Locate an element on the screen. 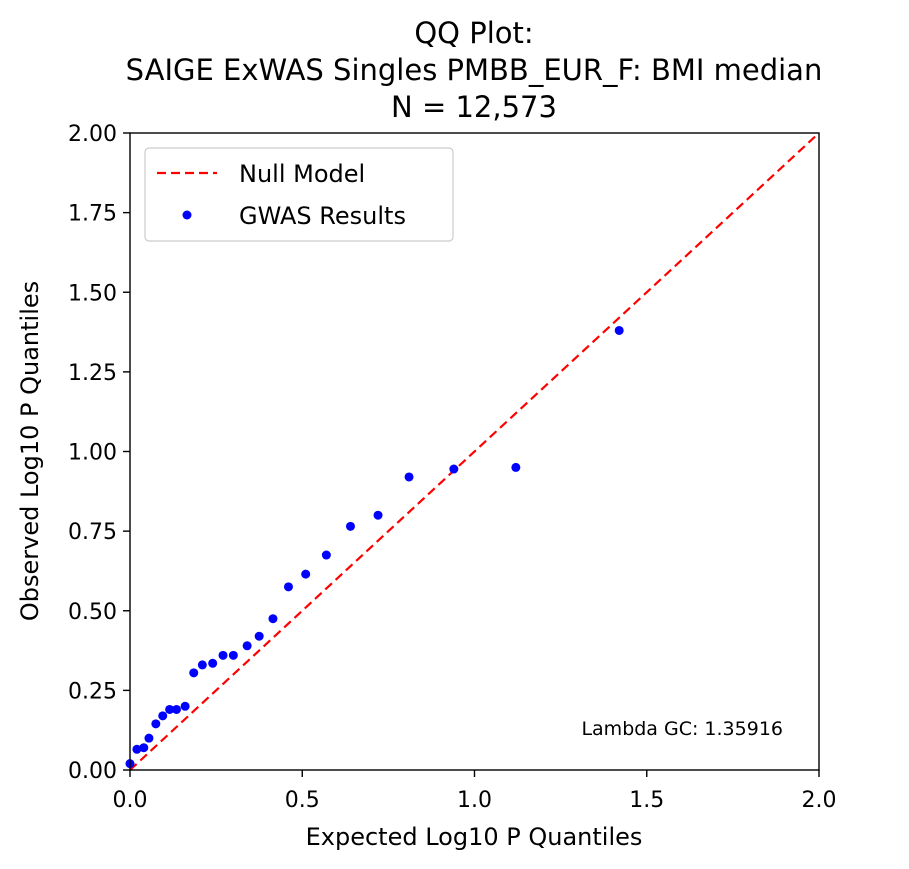  legend-null-model-label: Null Model is located at coordinates (302, 174).